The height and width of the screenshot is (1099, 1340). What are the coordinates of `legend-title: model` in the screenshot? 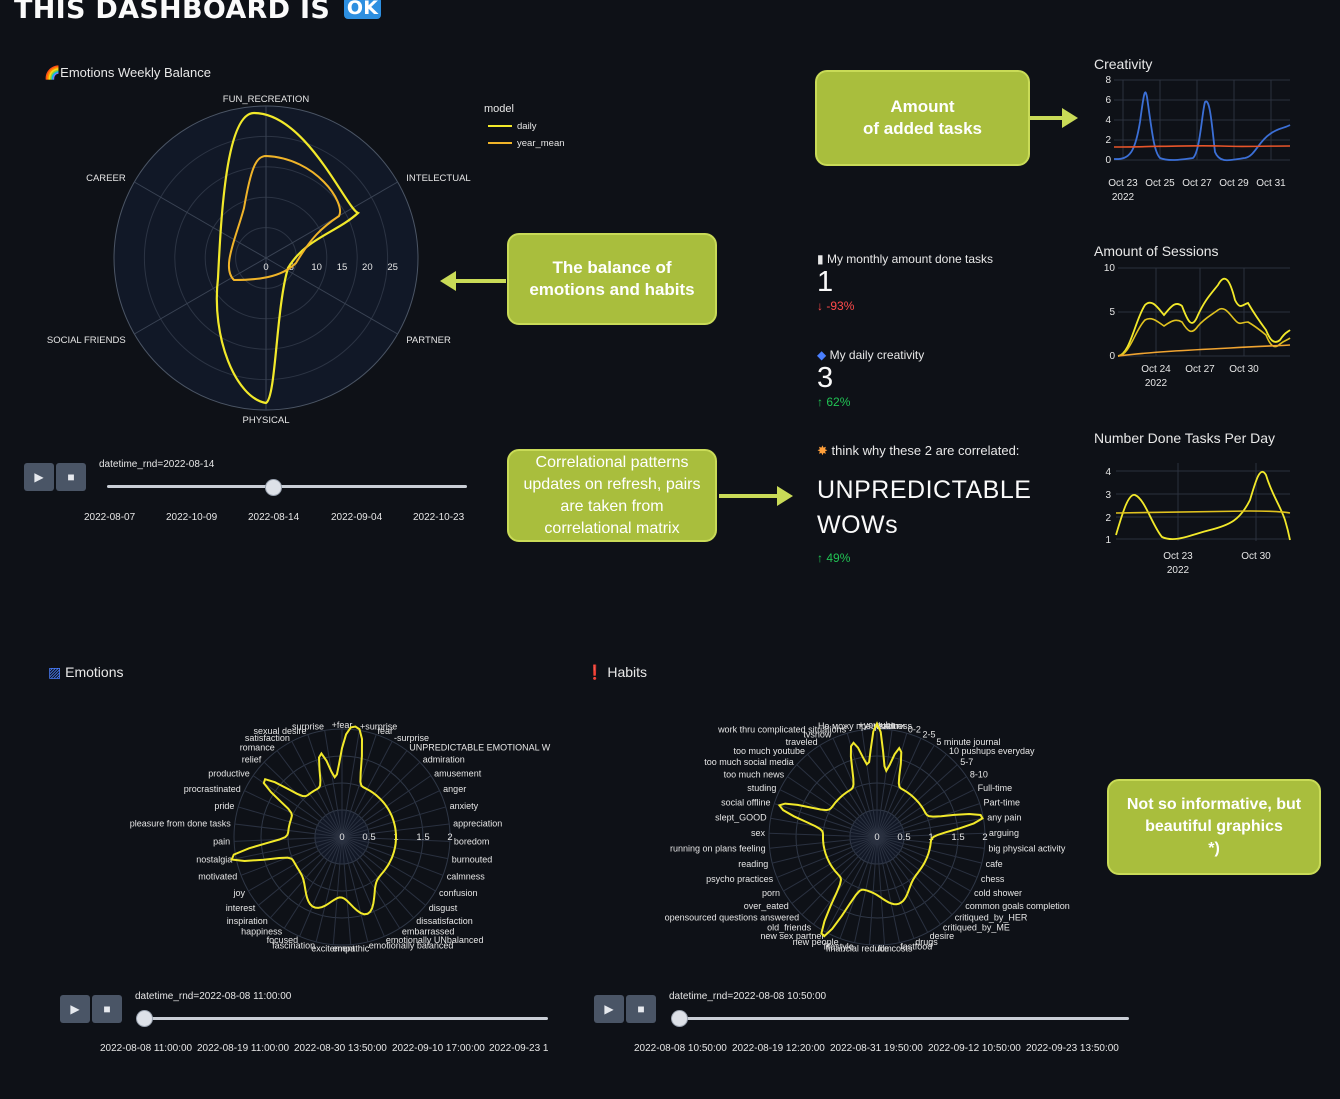 It's located at (499, 109).